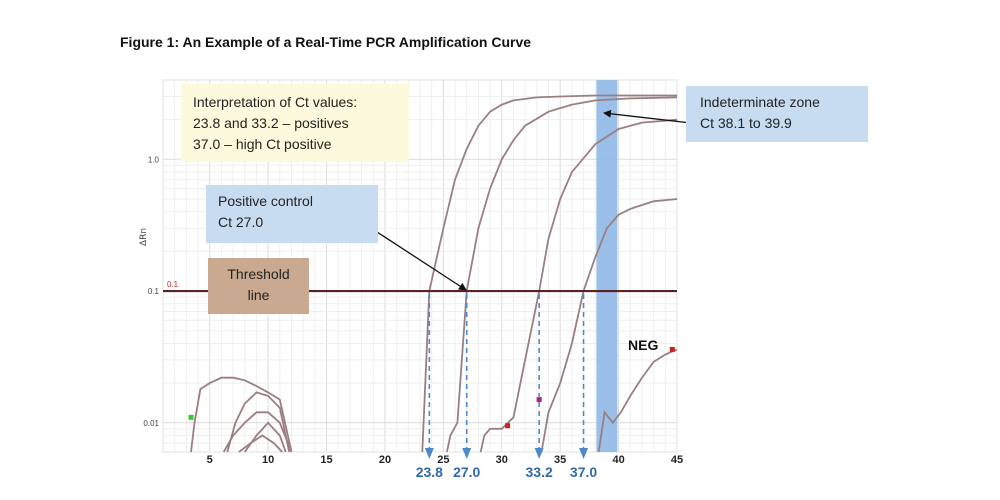 This screenshot has height=500, width=1000. What do you see at coordinates (777, 114) in the screenshot?
I see `indeterminate-zone-note: Indeterminate zone Ct 38.1 to 39.9` at bounding box center [777, 114].